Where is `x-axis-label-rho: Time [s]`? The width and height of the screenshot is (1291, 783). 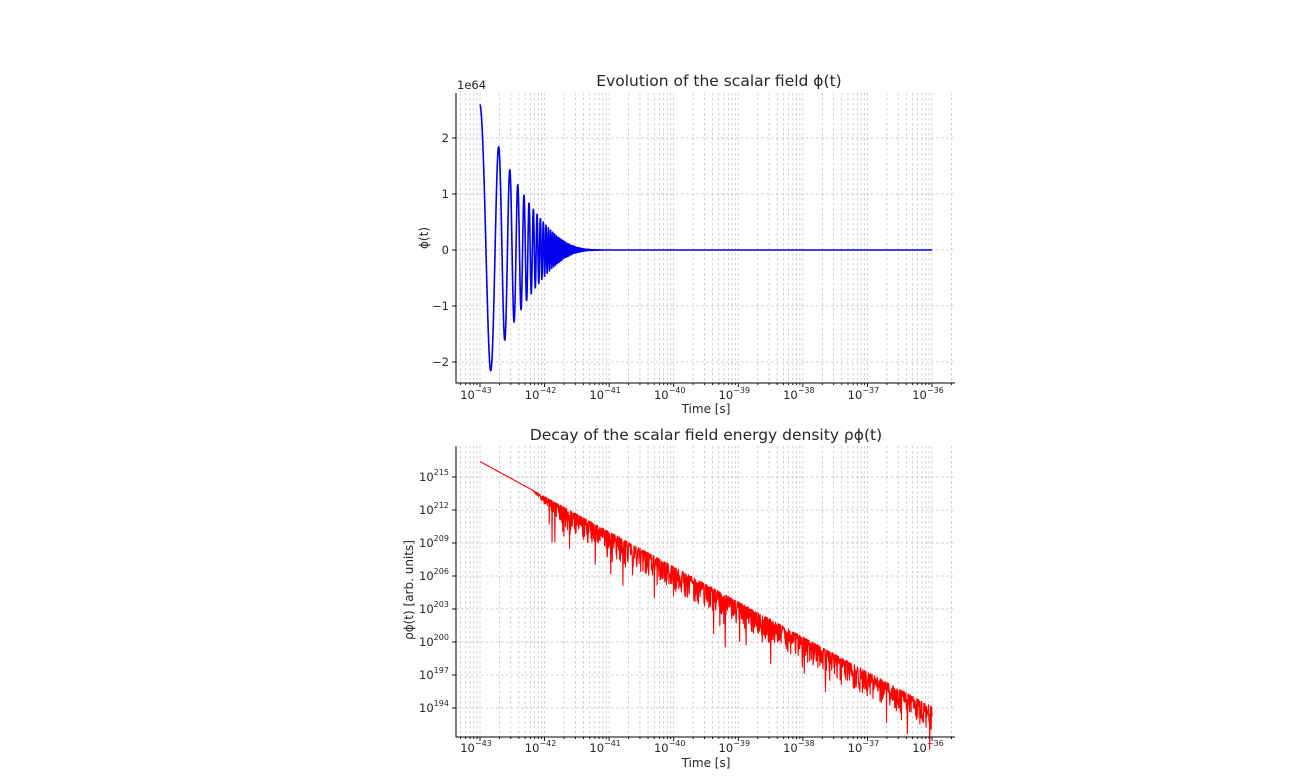
x-axis-label-rho: Time [s] is located at coordinates (706, 763).